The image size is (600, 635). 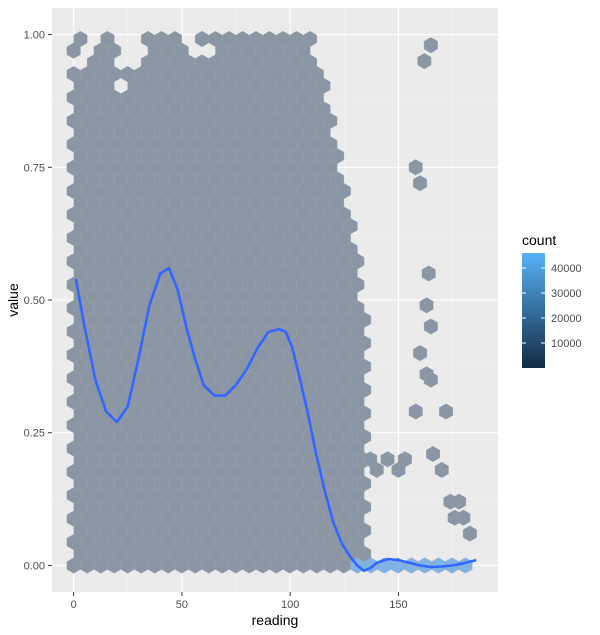 I want to click on legend: count 10000 20000 30000 40000, so click(x=552, y=300).